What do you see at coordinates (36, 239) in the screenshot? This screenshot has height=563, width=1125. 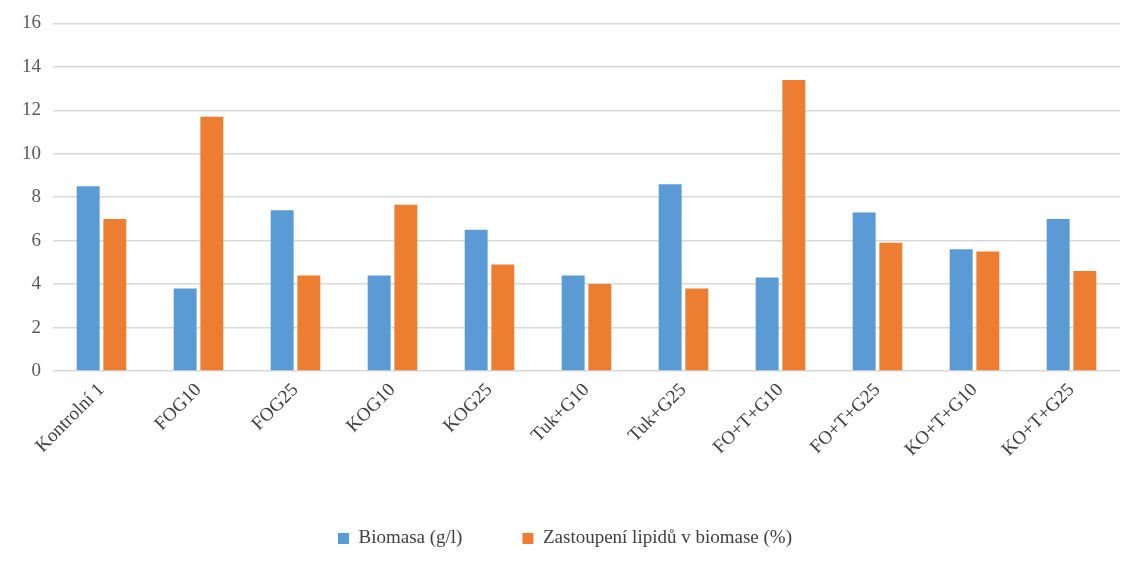 I see `y-tick-label: 6` at bounding box center [36, 239].